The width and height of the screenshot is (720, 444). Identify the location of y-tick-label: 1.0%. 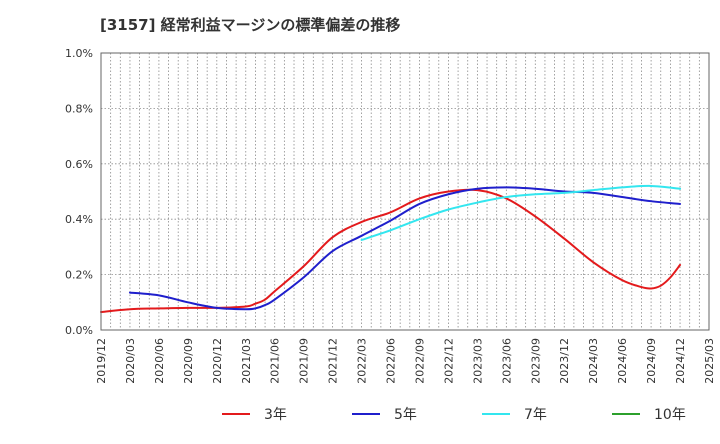
(79, 53).